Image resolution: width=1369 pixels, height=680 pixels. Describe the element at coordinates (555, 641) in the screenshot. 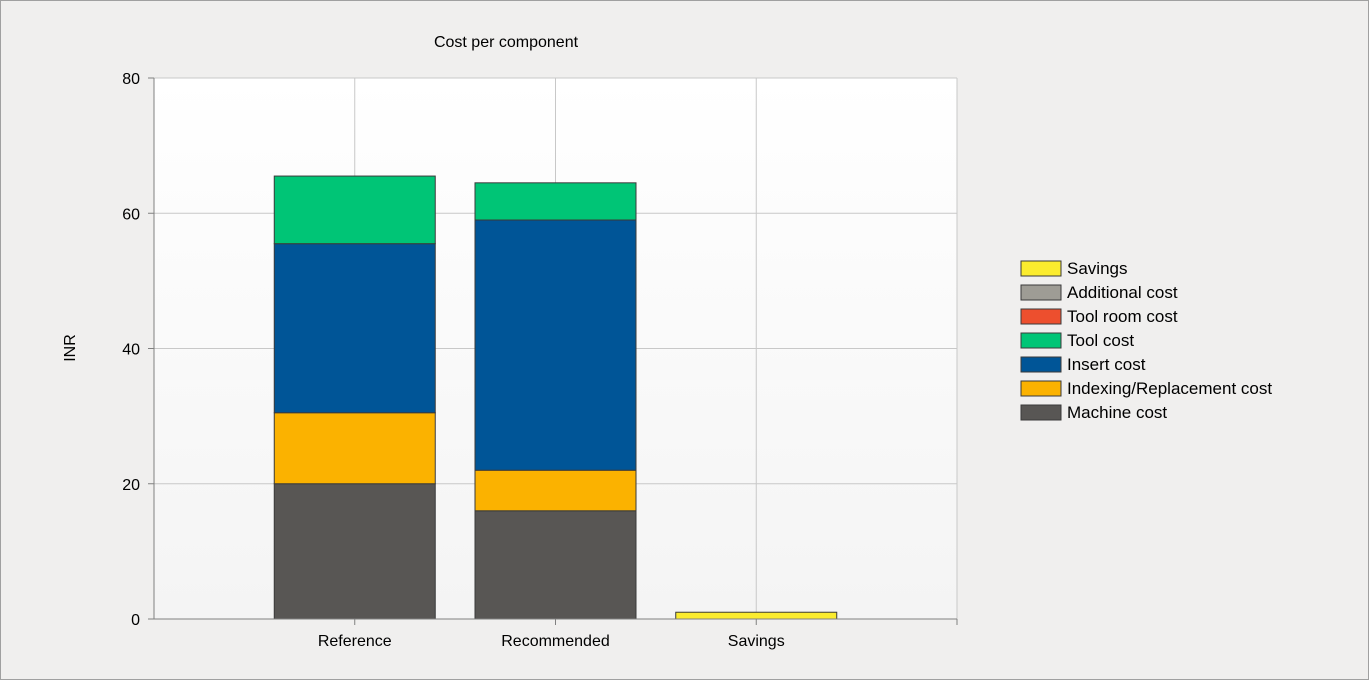

I see `x-tick-label: Recommended` at that location.